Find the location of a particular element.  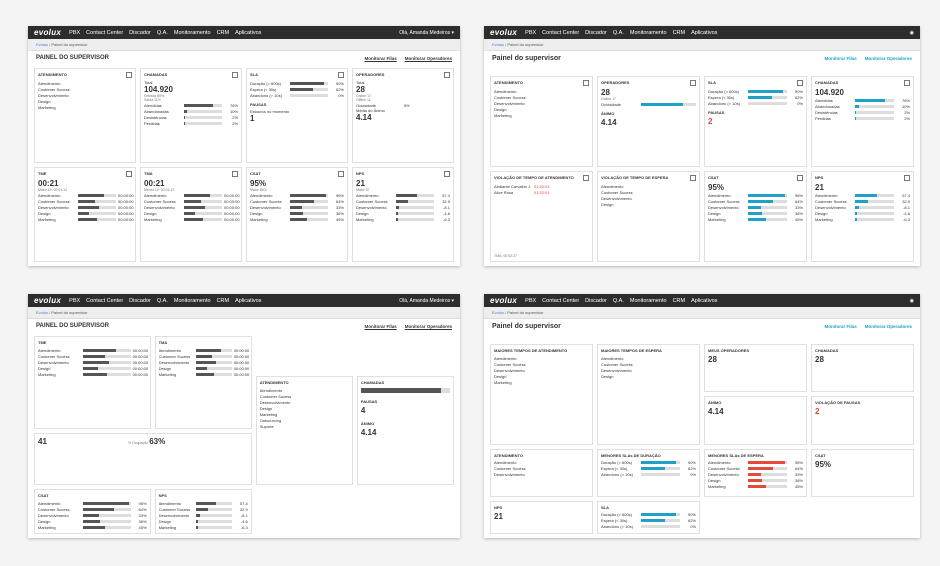

metric-row: Marketing 45% is located at coordinates (297, 219).